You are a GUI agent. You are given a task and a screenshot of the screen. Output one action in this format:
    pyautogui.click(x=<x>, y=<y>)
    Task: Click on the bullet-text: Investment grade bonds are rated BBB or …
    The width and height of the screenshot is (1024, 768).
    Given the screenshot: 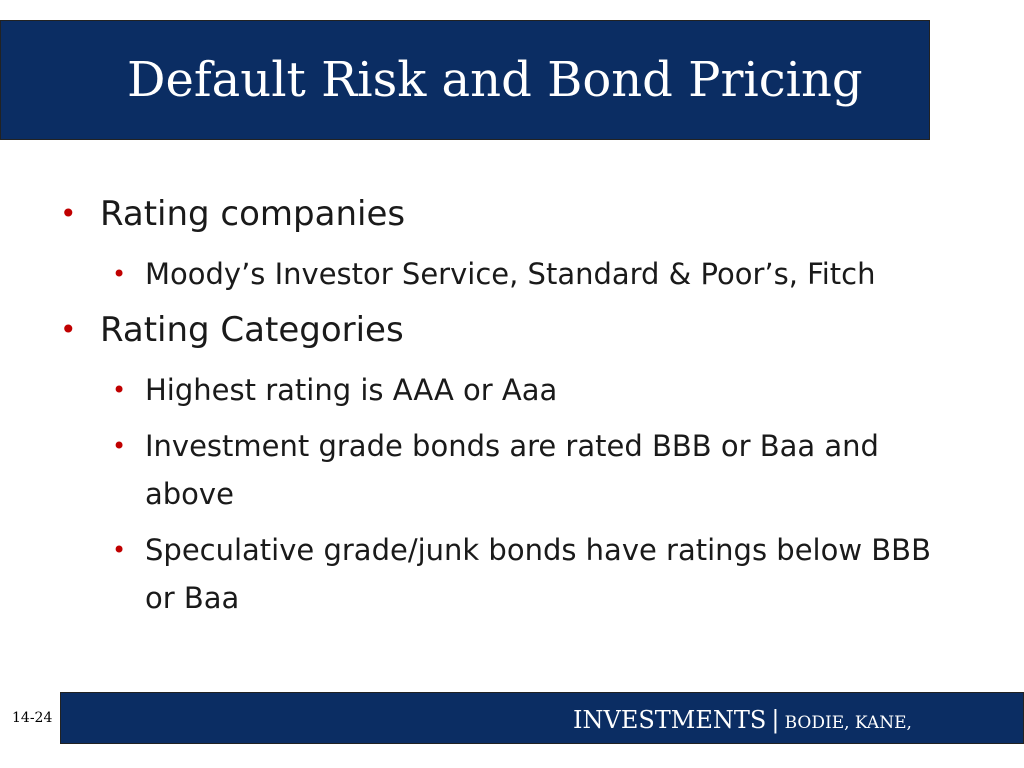 What is the action you would take?
    pyautogui.click(x=512, y=470)
    